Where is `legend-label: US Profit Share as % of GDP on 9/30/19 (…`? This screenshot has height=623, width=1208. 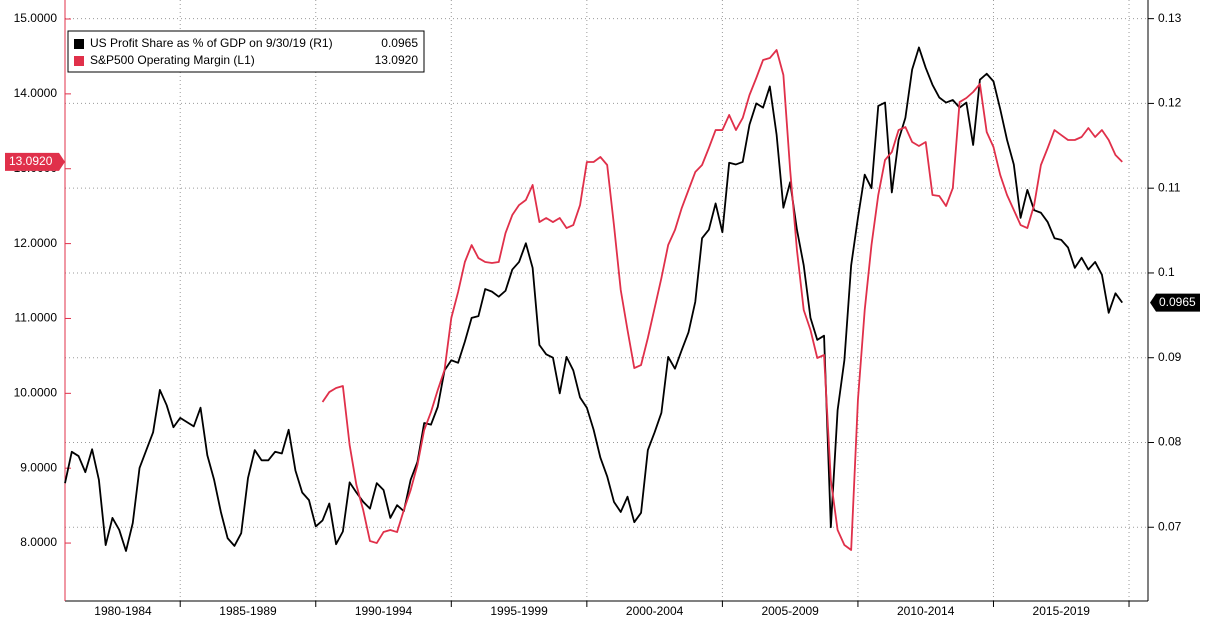
legend-label: US Profit Share as % of GDP on 9/30/19 (… is located at coordinates (211, 43).